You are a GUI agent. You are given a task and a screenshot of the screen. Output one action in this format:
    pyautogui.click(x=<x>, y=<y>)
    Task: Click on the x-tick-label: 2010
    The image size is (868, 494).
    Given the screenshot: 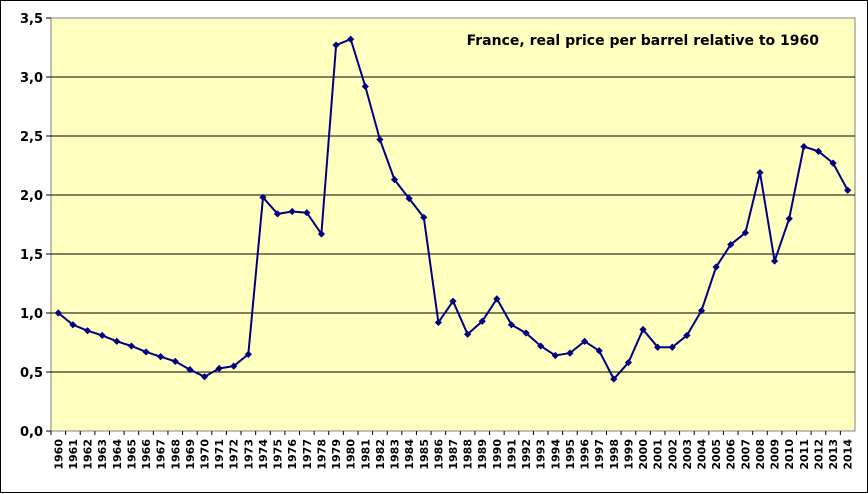 What is the action you would take?
    pyautogui.click(x=789, y=454)
    